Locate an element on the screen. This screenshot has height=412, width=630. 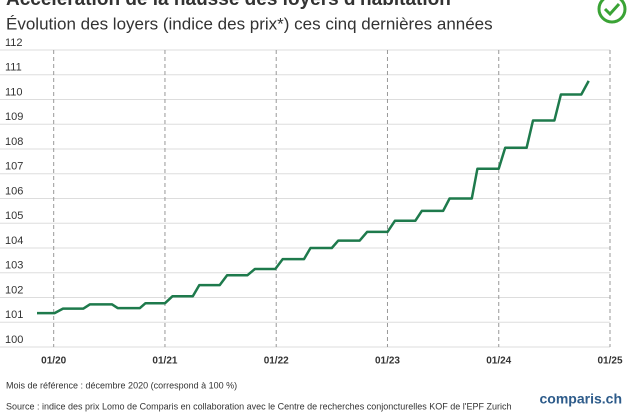
x-tick-label: 01/25 is located at coordinates (609, 361).